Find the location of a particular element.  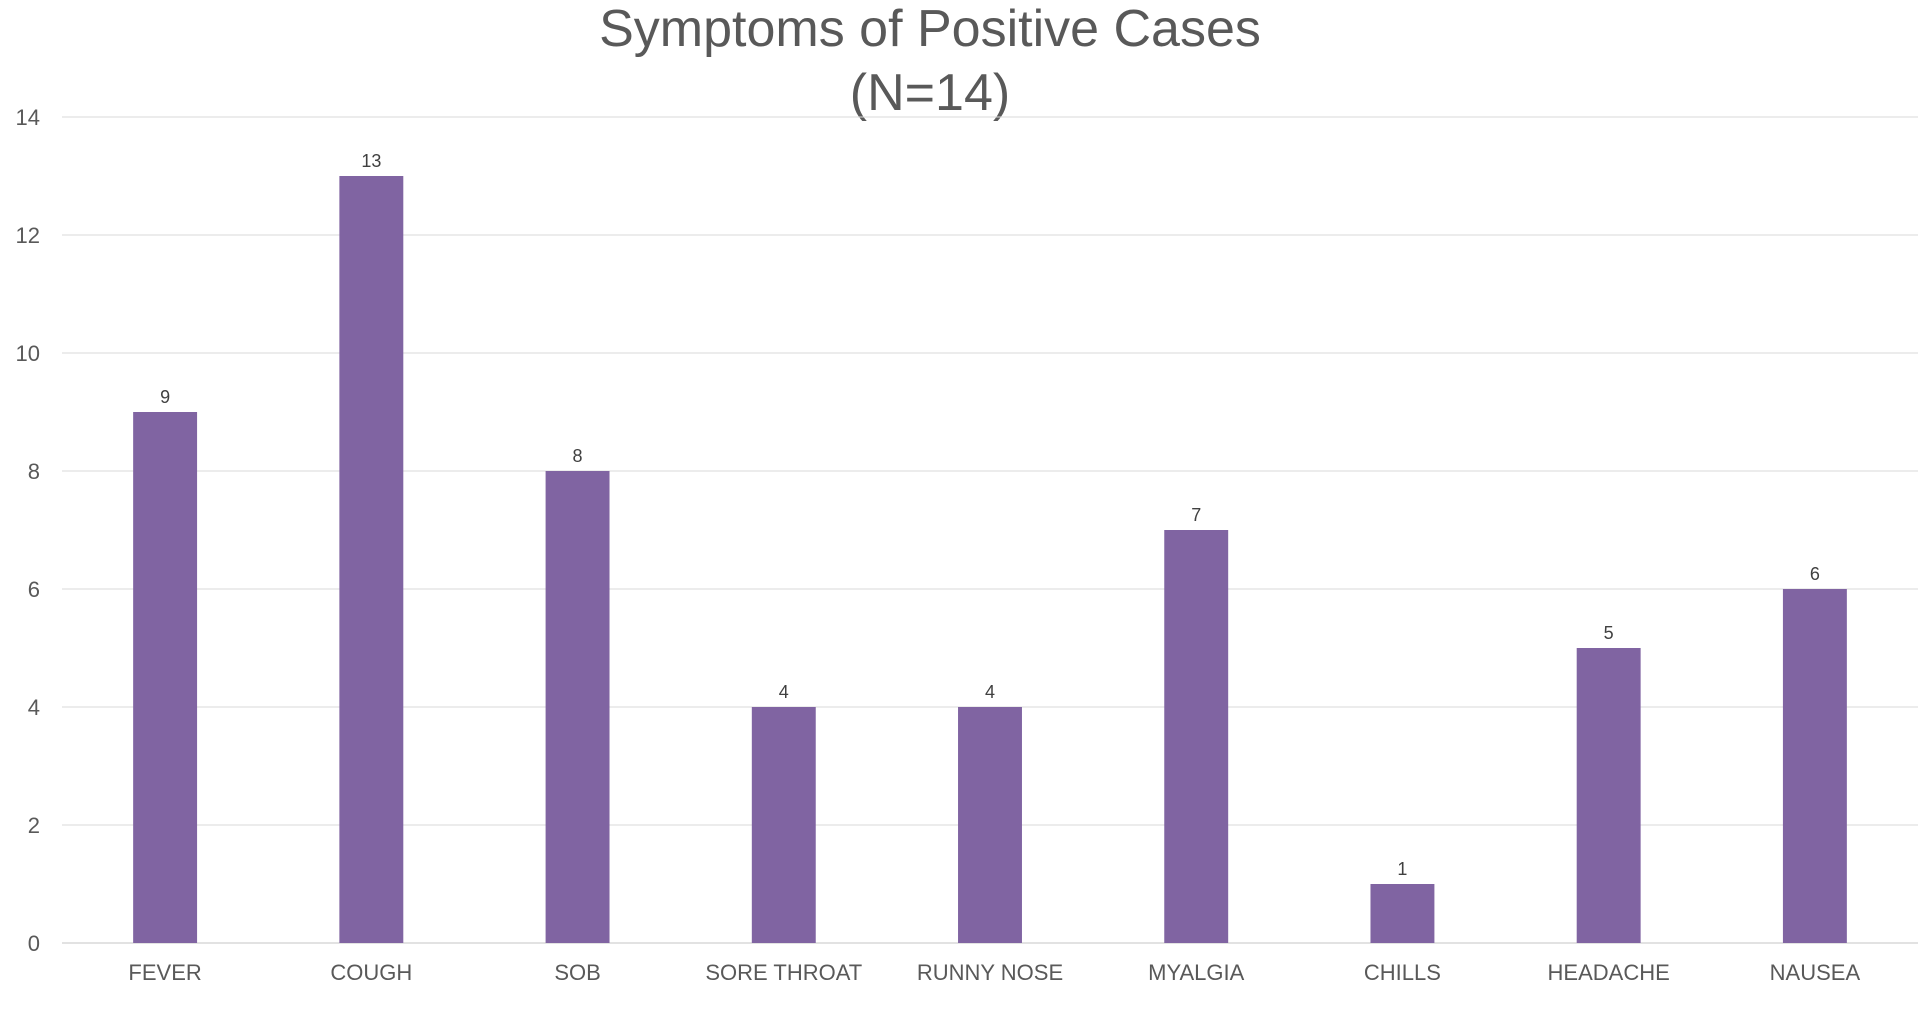

x-tick-label: HEADACHE is located at coordinates (1609, 972).